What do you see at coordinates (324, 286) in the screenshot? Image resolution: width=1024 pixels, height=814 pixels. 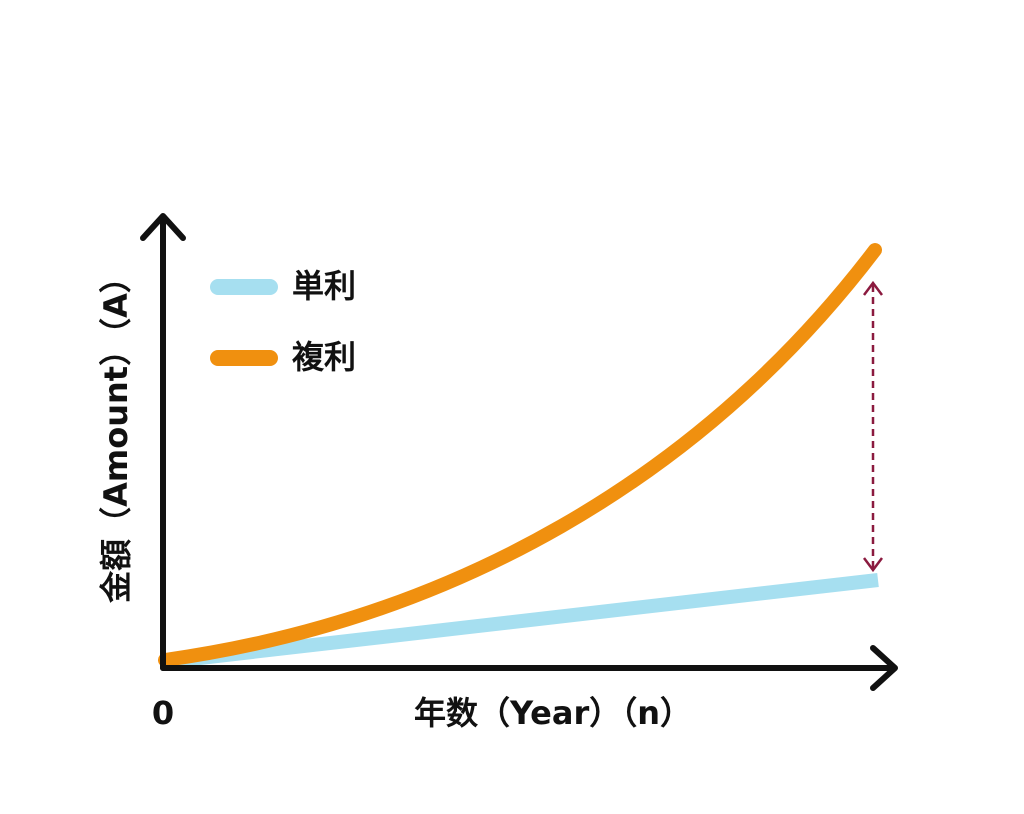 I see `legend-label-simple: 単利` at bounding box center [324, 286].